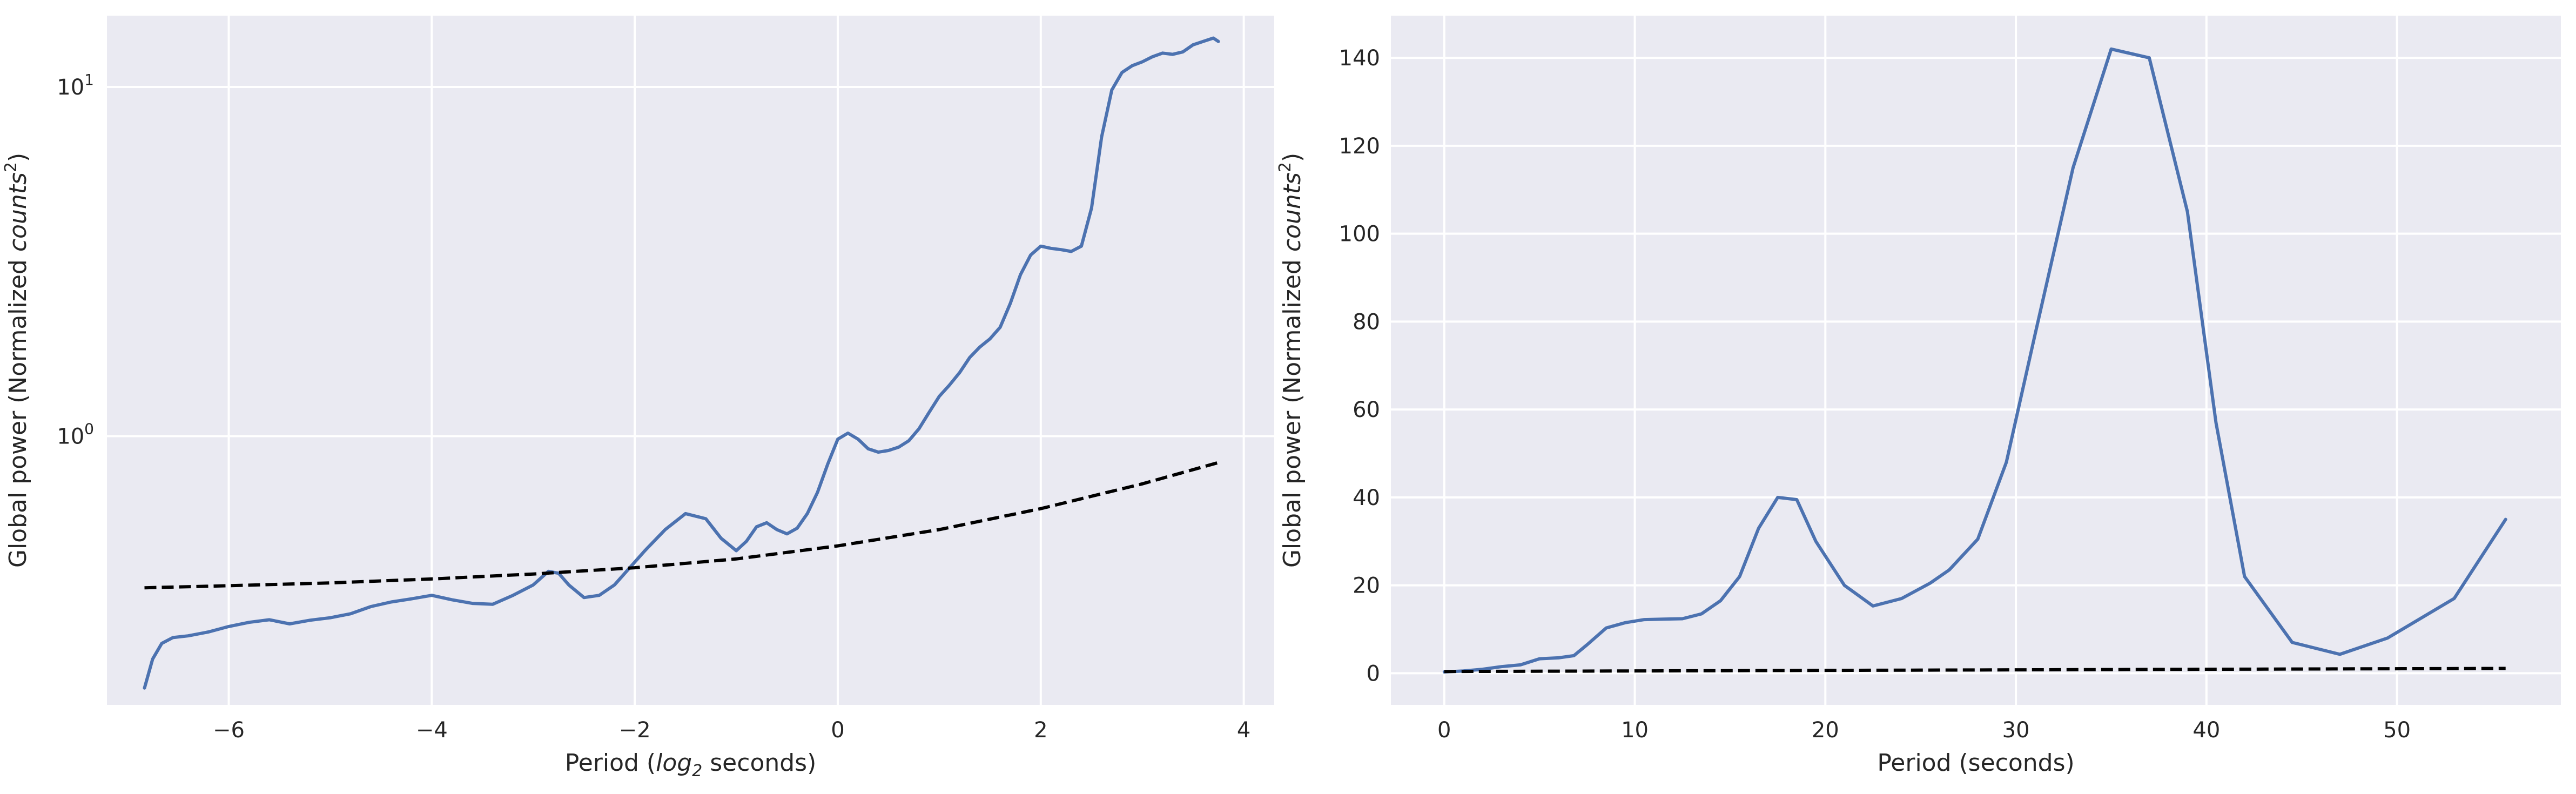 The height and width of the screenshot is (794, 2576). Describe the element at coordinates (1040, 730) in the screenshot. I see `x-tick-label: 2` at that location.